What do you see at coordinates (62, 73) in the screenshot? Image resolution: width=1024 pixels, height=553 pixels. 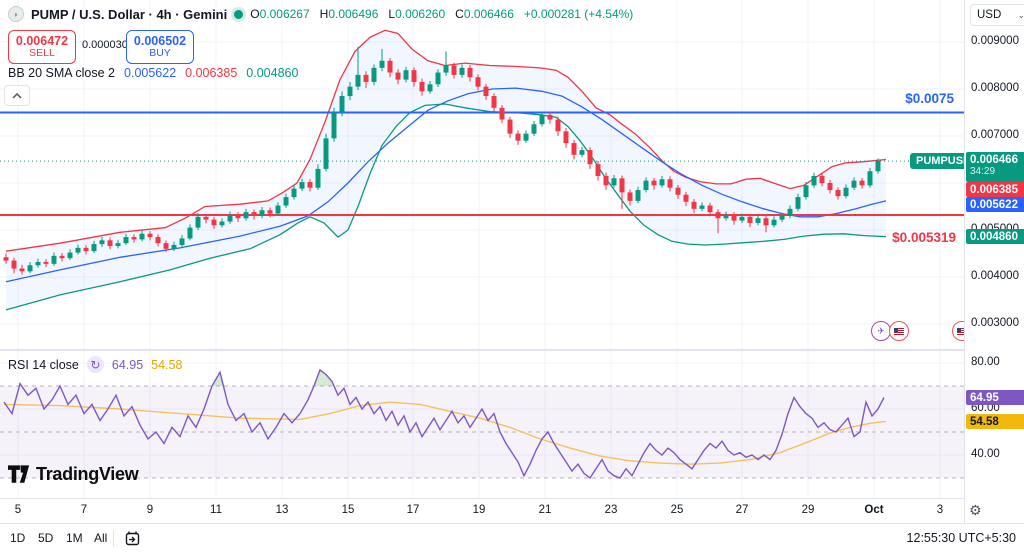 I see `bb-legend-title: BB 20 SMA close 2` at bounding box center [62, 73].